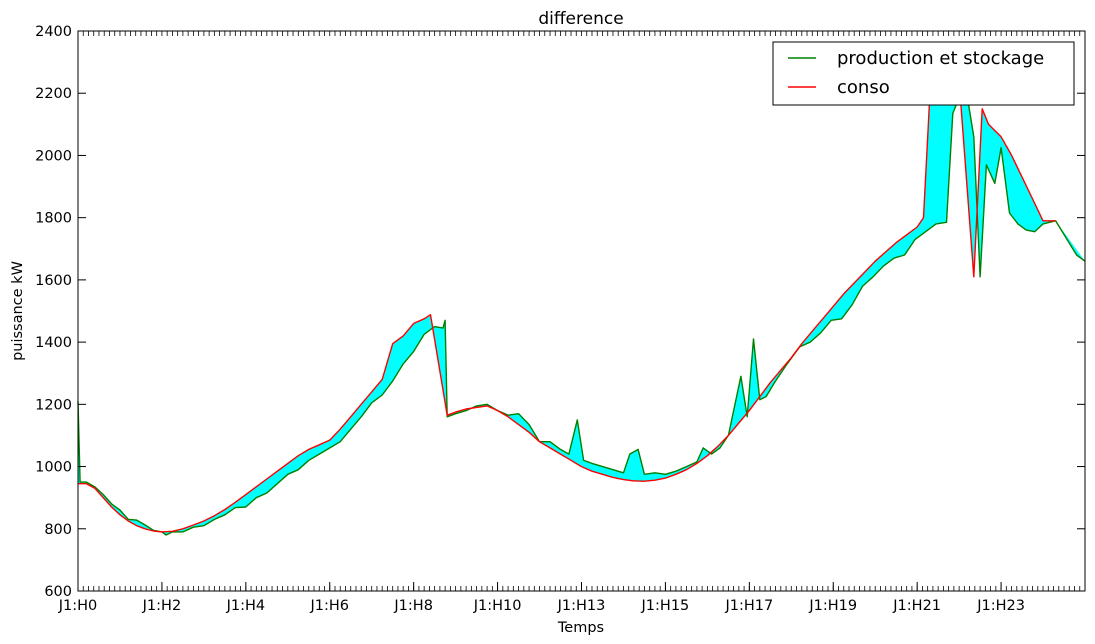  What do you see at coordinates (832, 606) in the screenshot?
I see `x-tick-label: J1:H19` at bounding box center [832, 606].